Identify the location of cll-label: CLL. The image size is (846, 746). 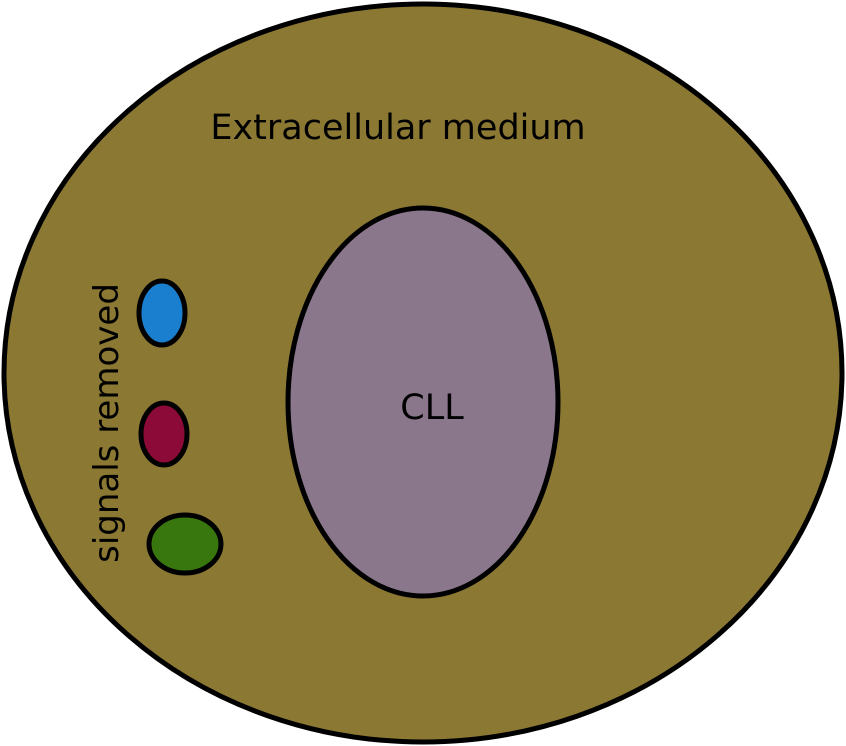
(432, 408).